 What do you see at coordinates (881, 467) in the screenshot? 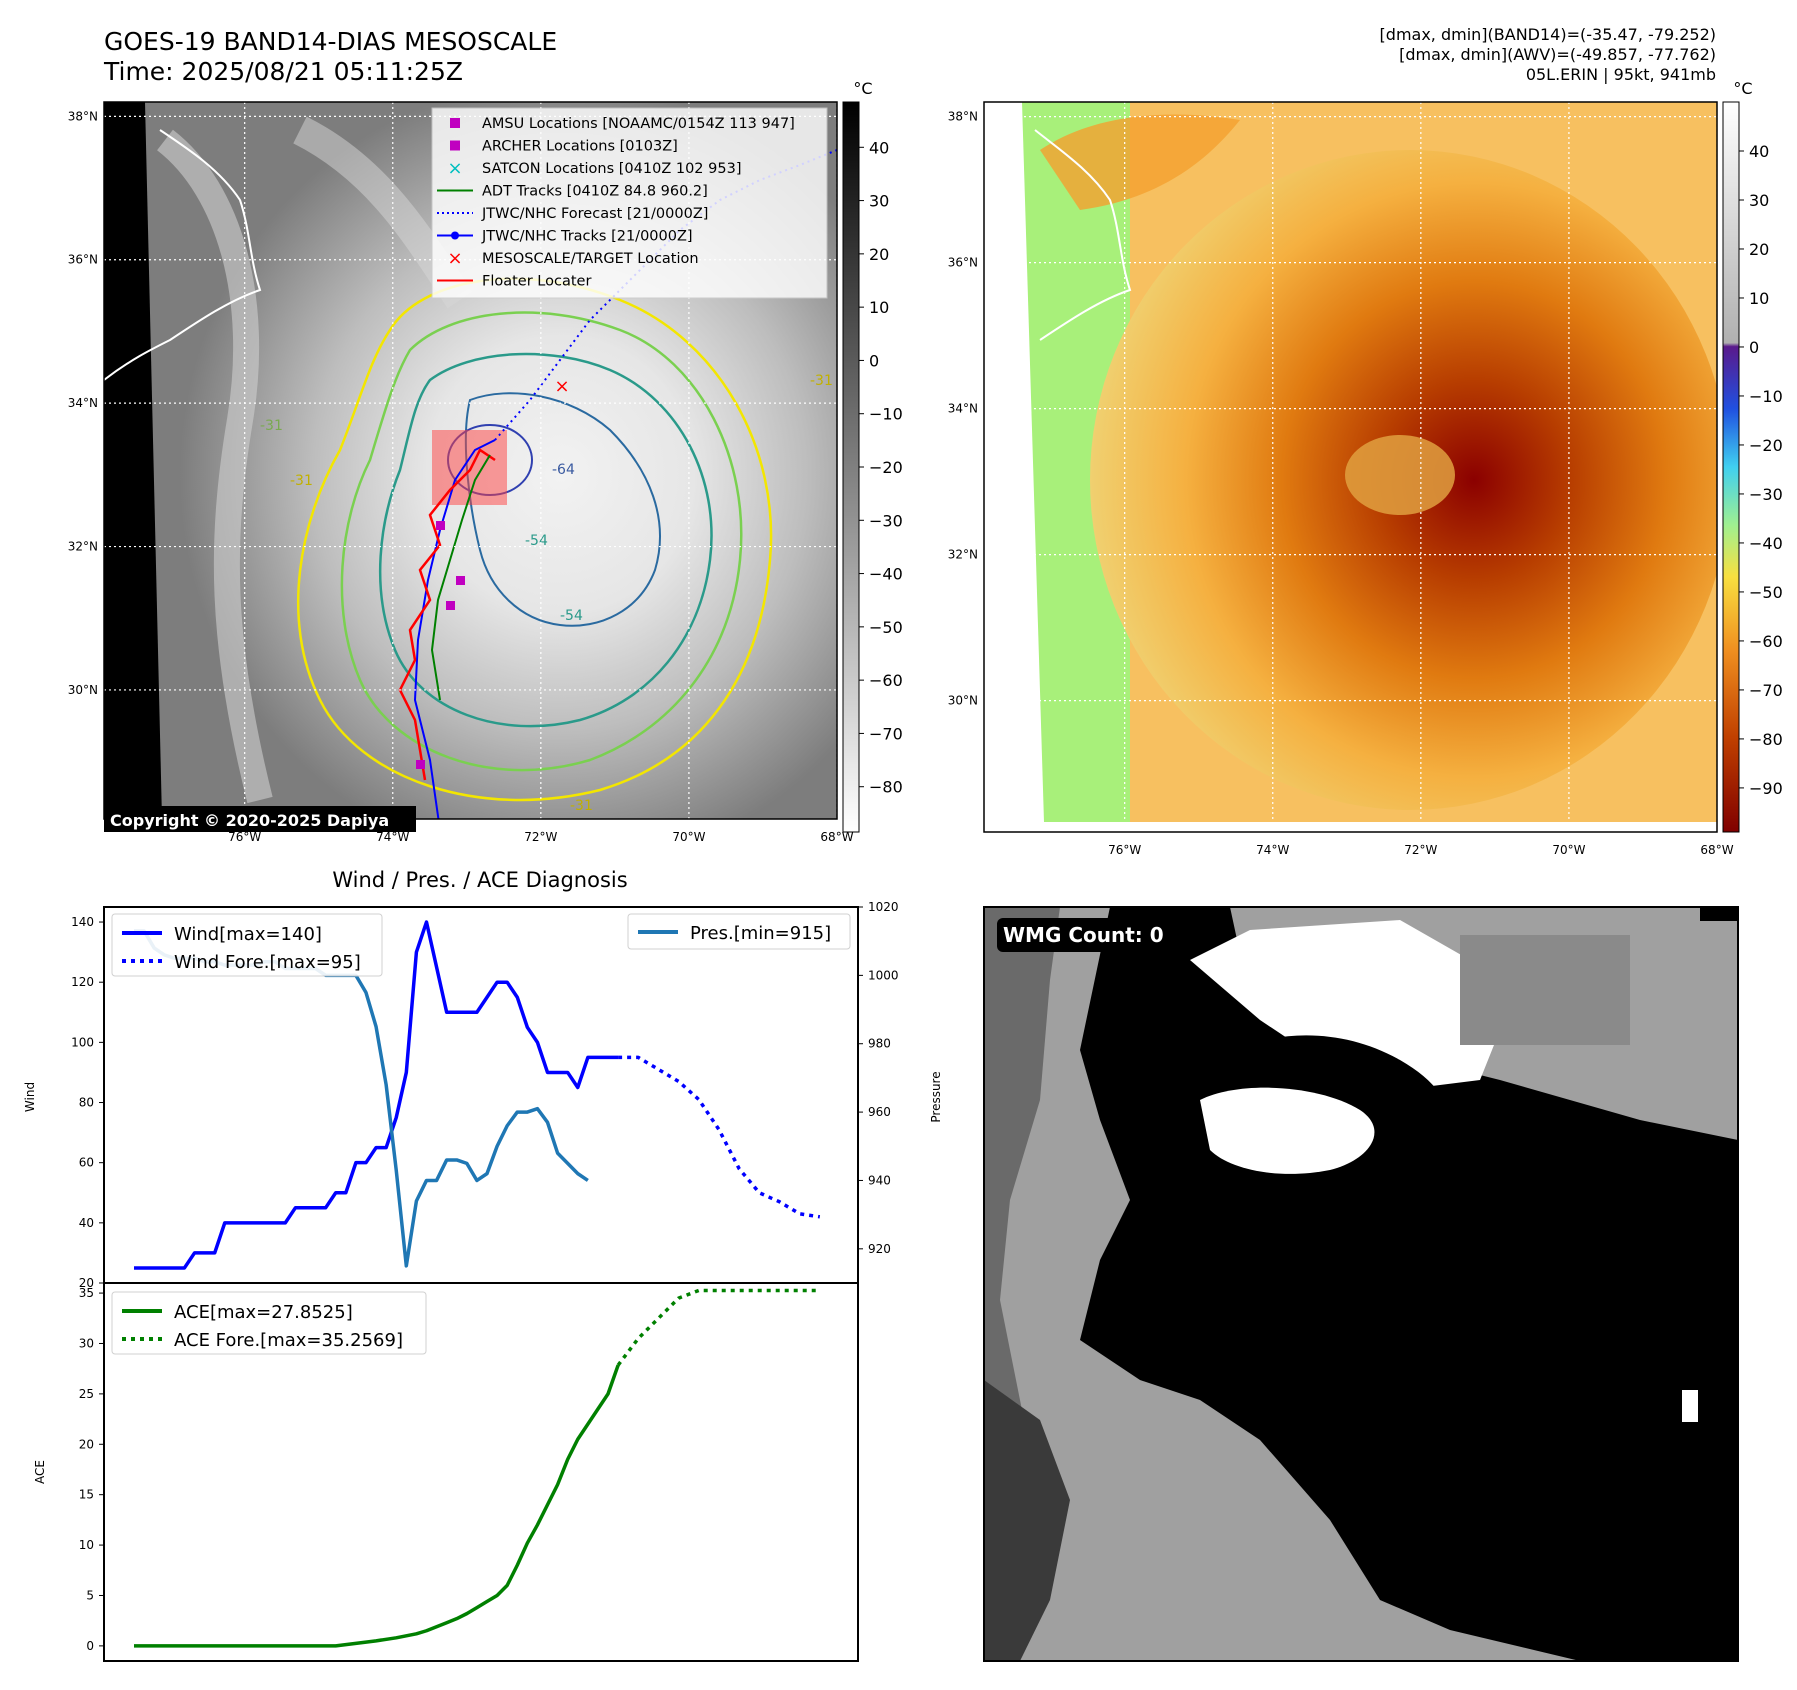
I see `ir-colorbar-ticks: 40 30 20 10 0 −10 −20 −30 −40 −50 −60 −70 −80` at bounding box center [881, 467].